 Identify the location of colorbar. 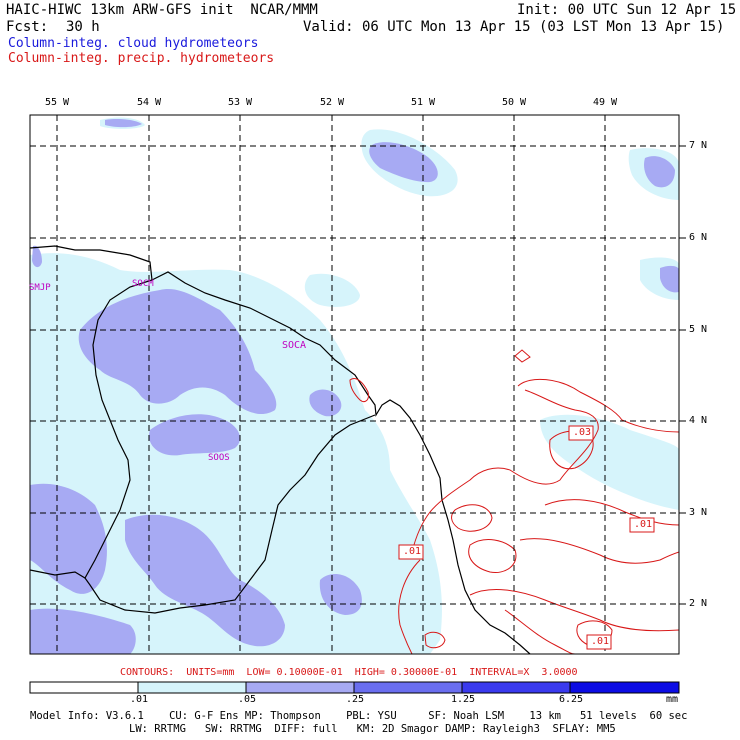
(354, 687).